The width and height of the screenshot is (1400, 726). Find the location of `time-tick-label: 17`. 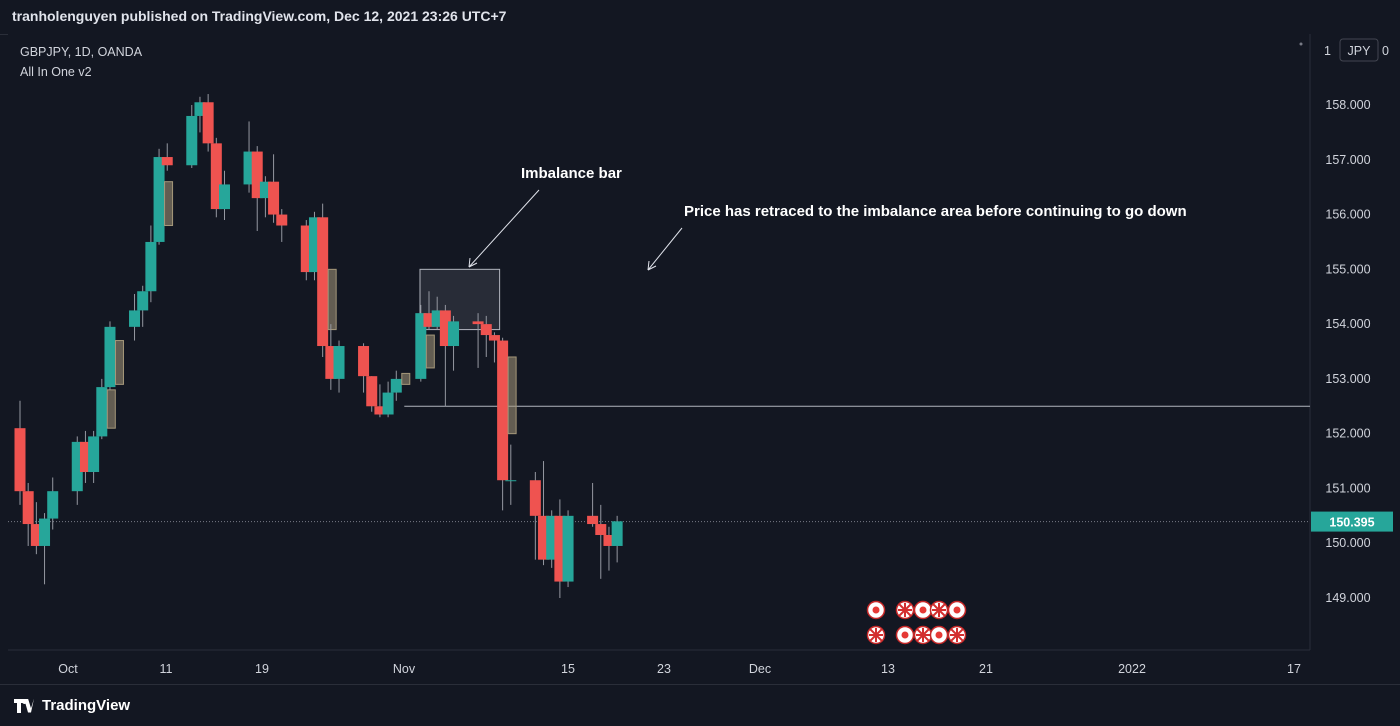

time-tick-label: 17 is located at coordinates (1294, 669).